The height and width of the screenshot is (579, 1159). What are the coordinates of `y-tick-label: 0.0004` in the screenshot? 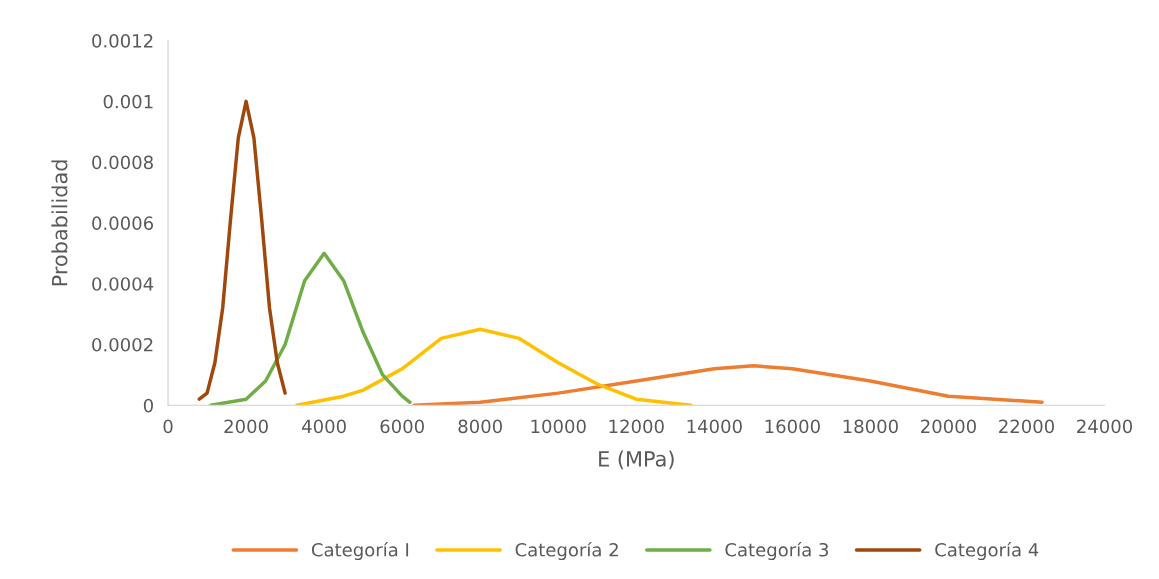 It's located at (123, 284).